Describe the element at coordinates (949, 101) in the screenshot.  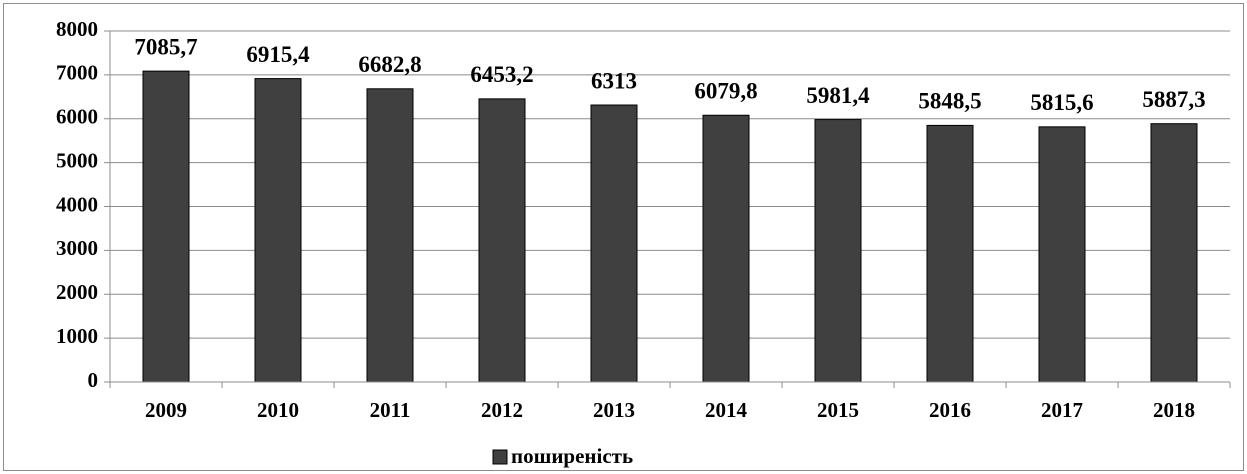
I see `value-label: 5848,5` at that location.